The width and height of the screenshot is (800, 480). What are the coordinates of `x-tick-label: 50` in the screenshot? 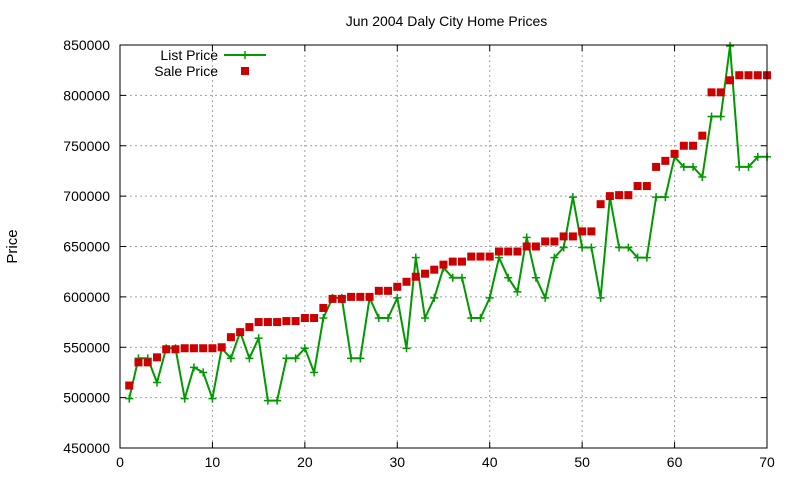 It's located at (582, 462).